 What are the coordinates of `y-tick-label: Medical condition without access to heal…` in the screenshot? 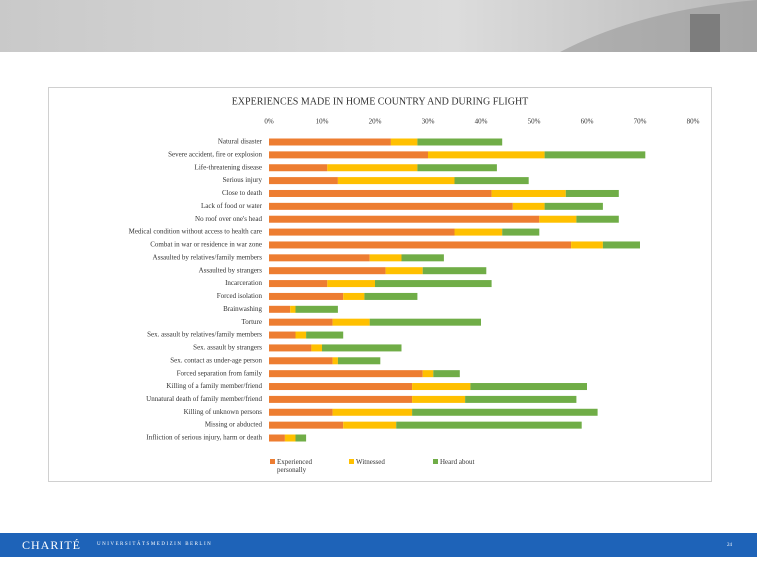 It's located at (195, 232).